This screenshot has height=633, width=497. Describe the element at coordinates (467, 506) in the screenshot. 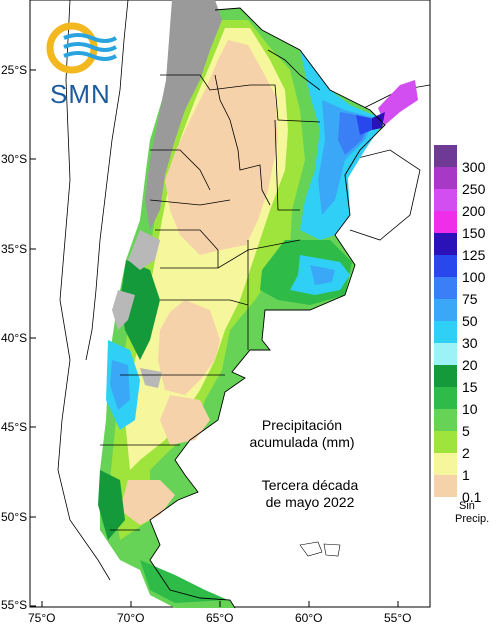

I see `legend-no-precip-label: Sin` at that location.